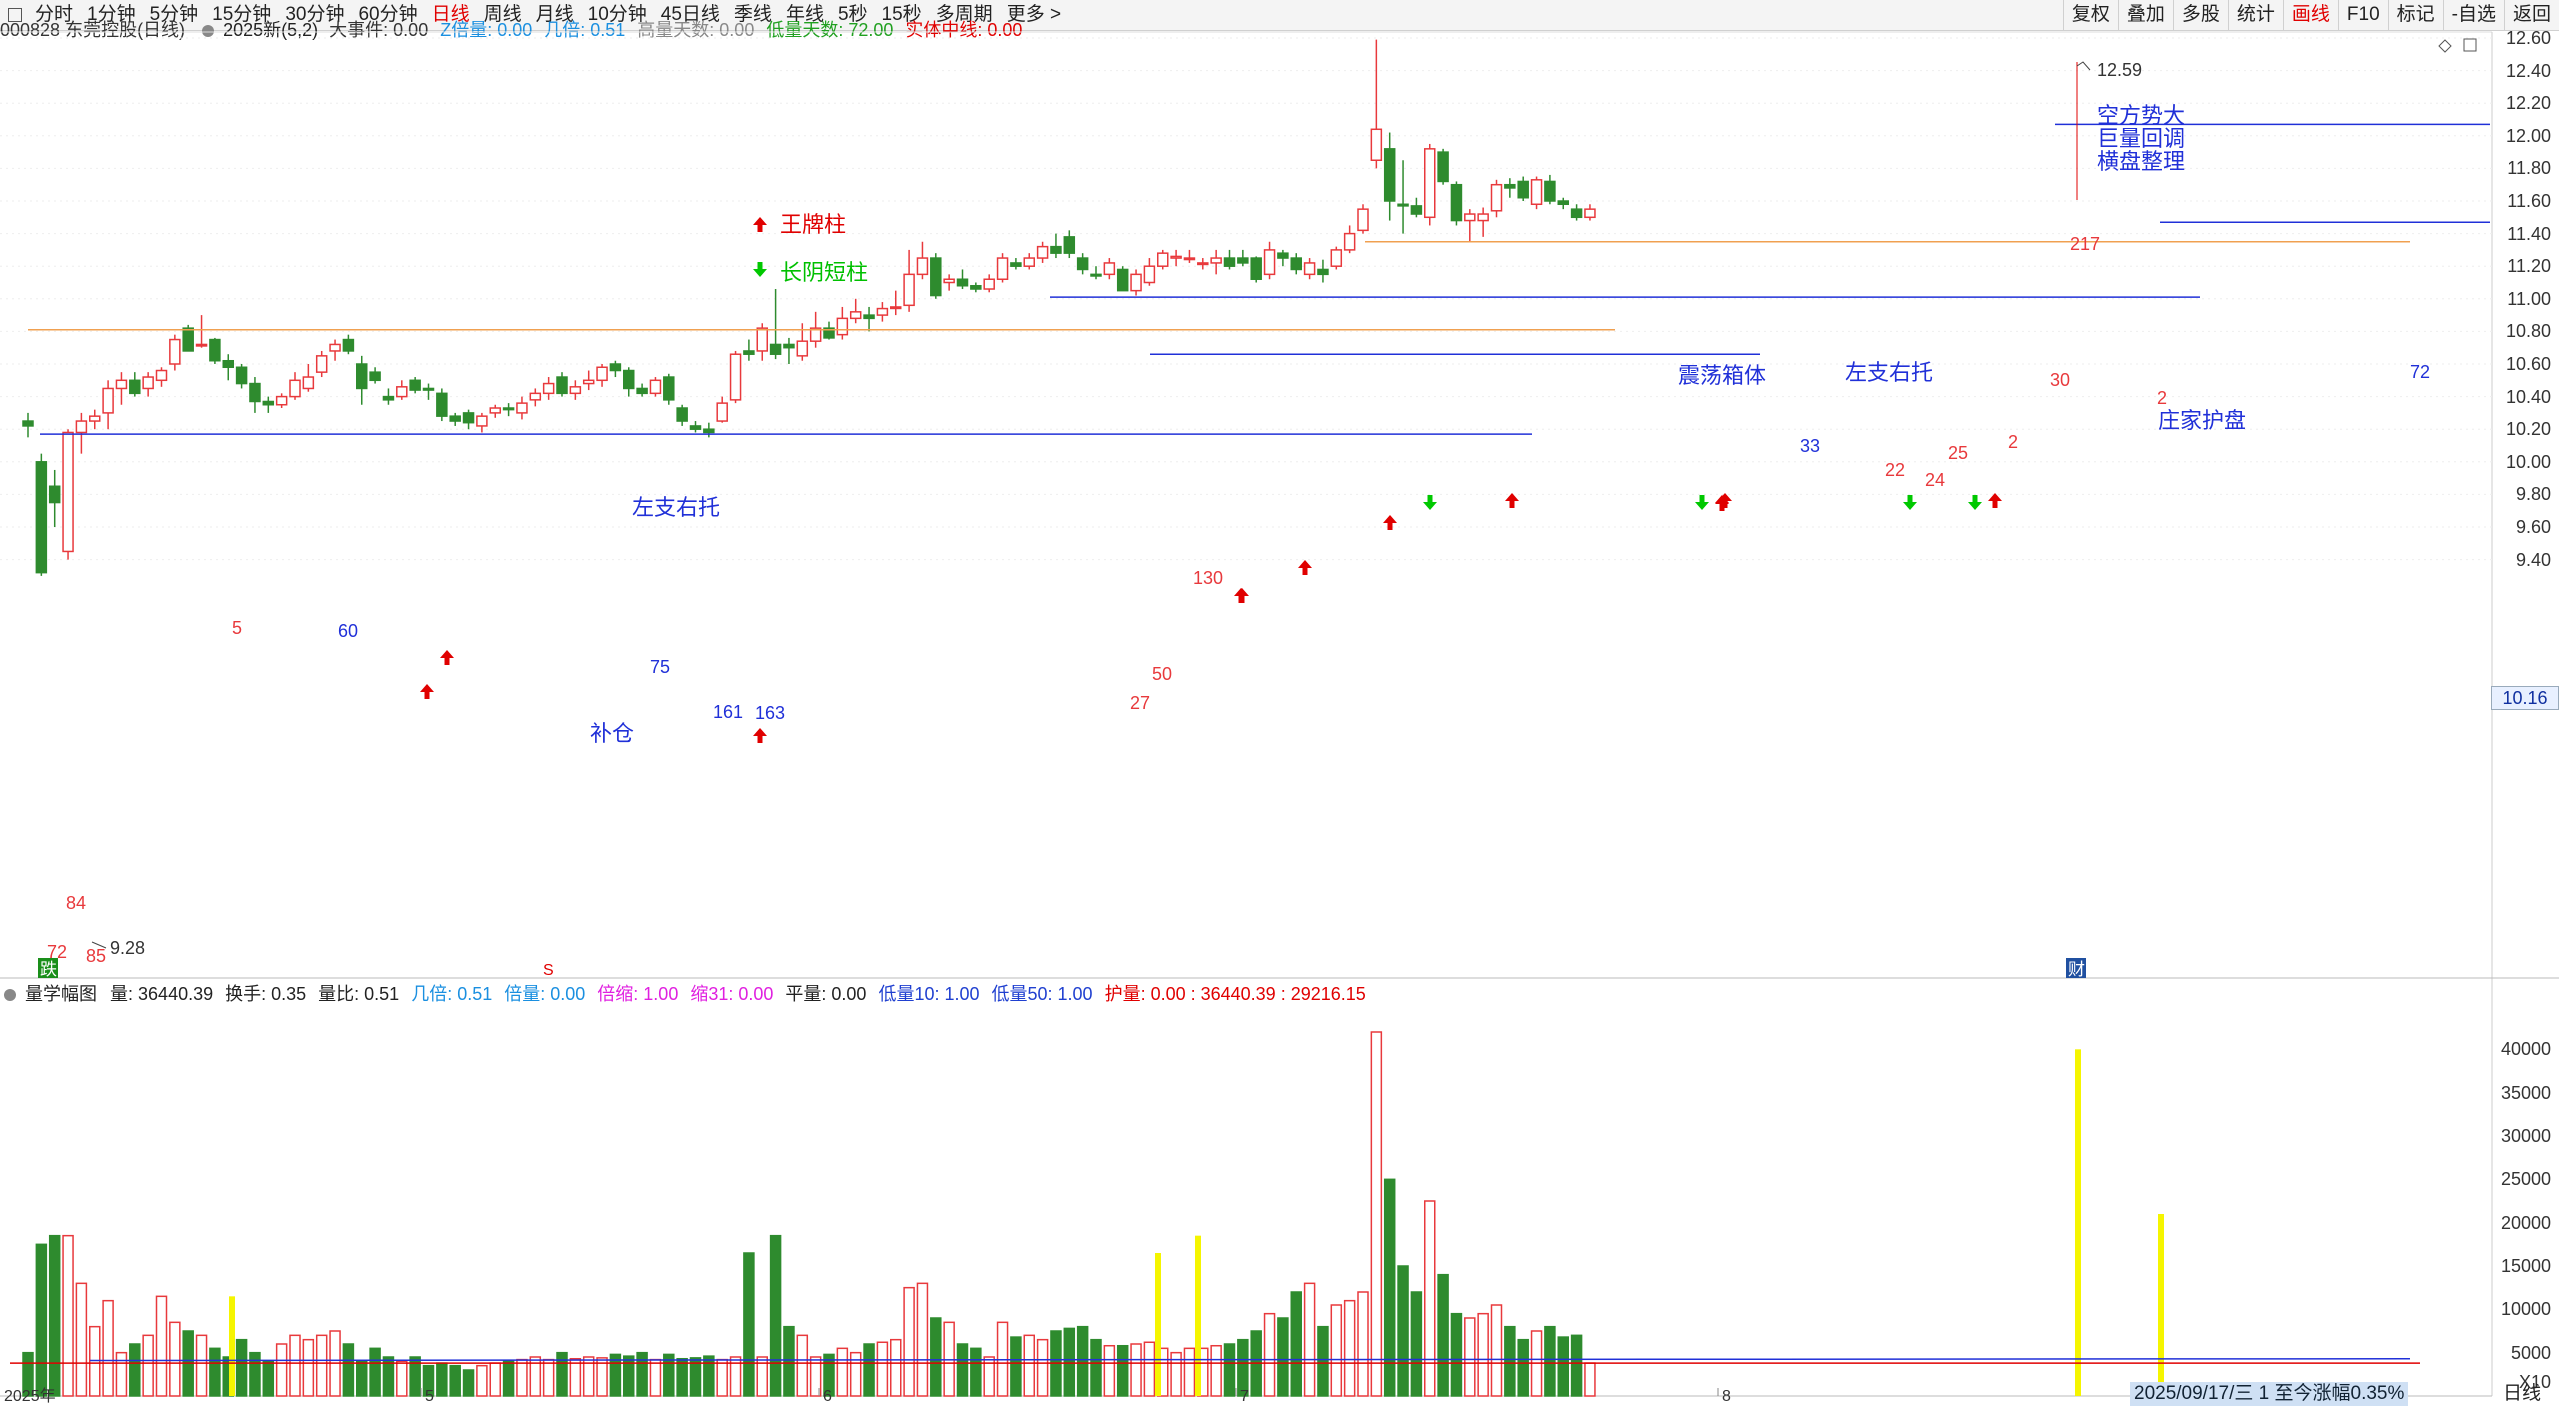  What do you see at coordinates (696, 30) in the screenshot?
I see `indicator-value: 高量天数: 0.00` at bounding box center [696, 30].